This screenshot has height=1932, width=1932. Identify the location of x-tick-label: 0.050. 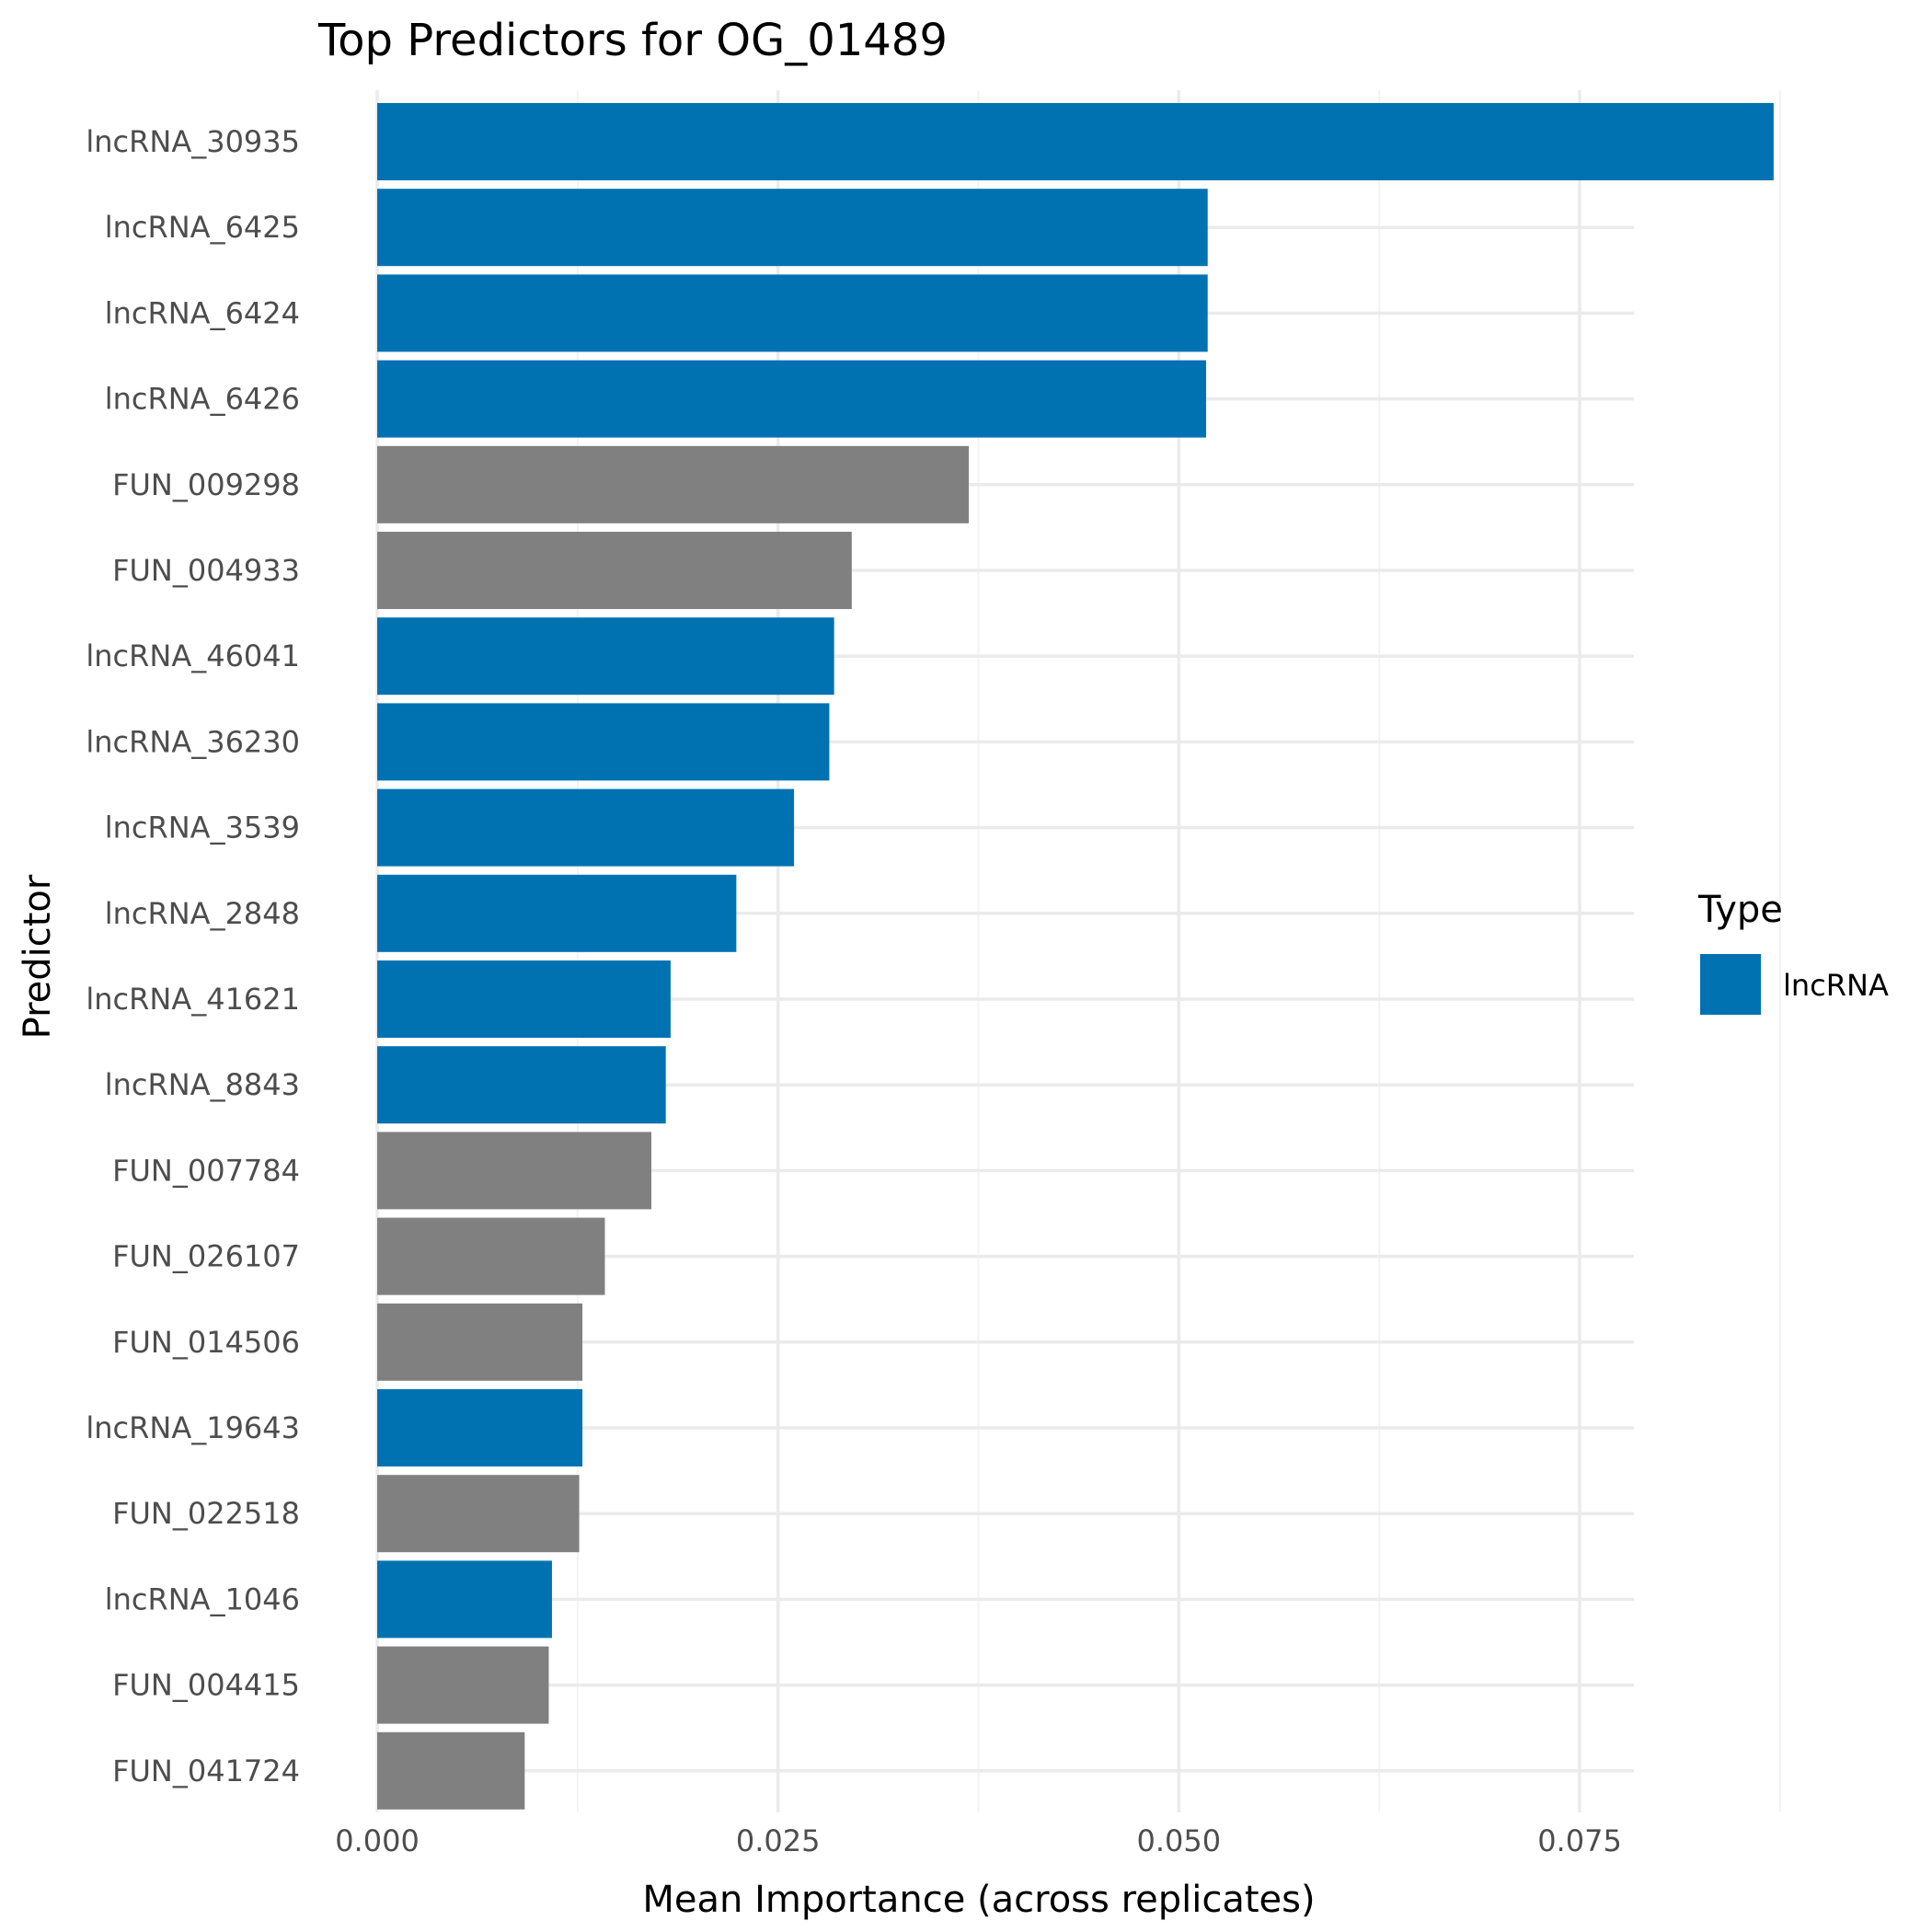
(1179, 1840).